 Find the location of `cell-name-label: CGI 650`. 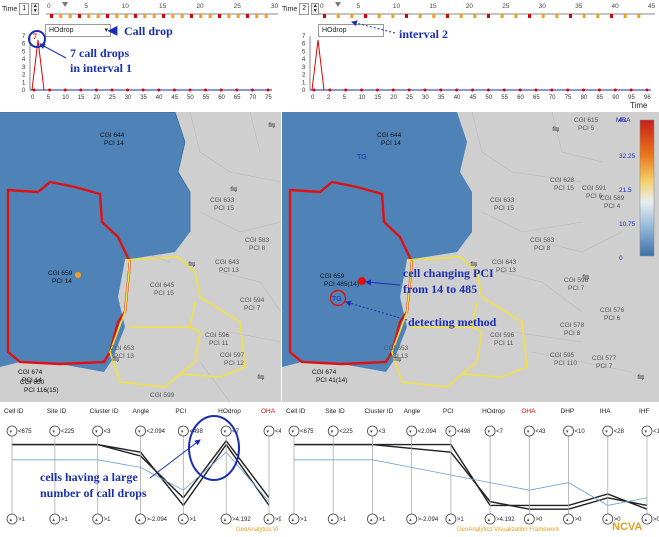

cell-name-label: CGI 650 is located at coordinates (32, 382).